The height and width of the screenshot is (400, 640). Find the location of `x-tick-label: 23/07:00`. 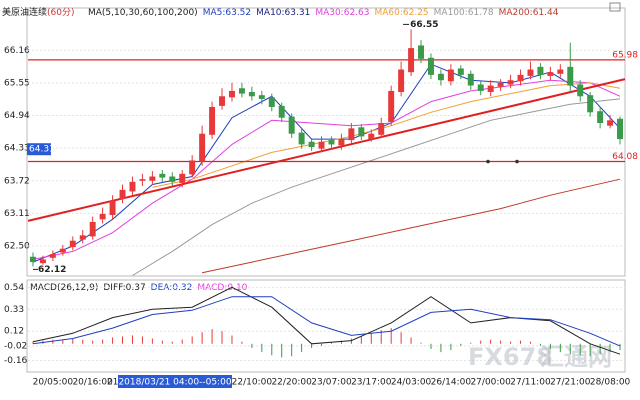

x-tick-label: 23/07:00 is located at coordinates (331, 383).